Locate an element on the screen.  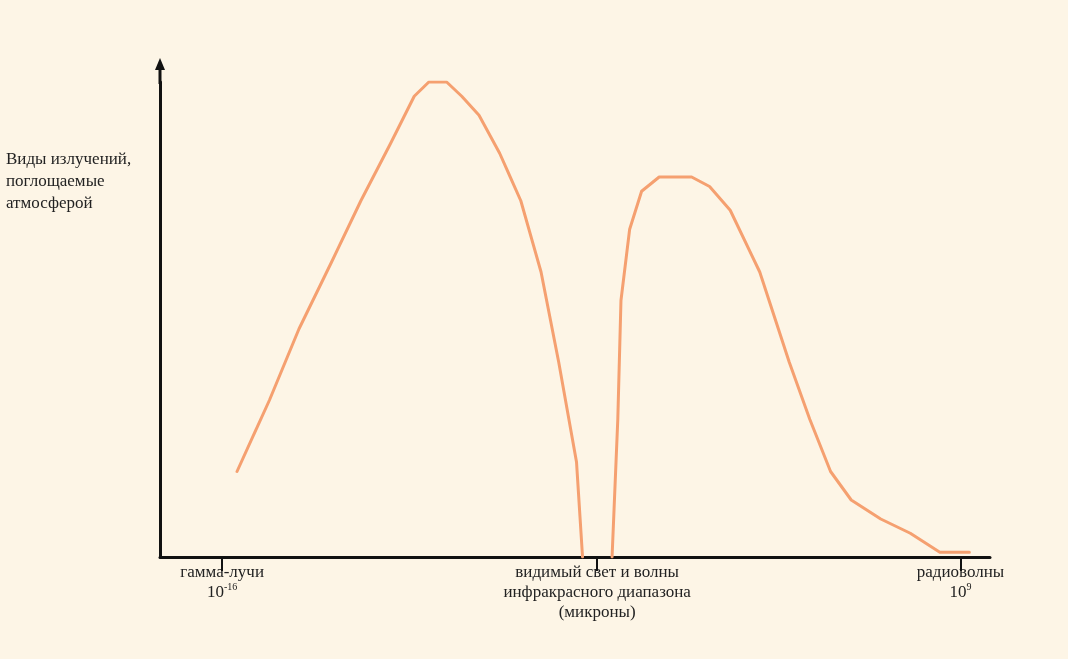
text: радиоволны is located at coordinates (960, 571).